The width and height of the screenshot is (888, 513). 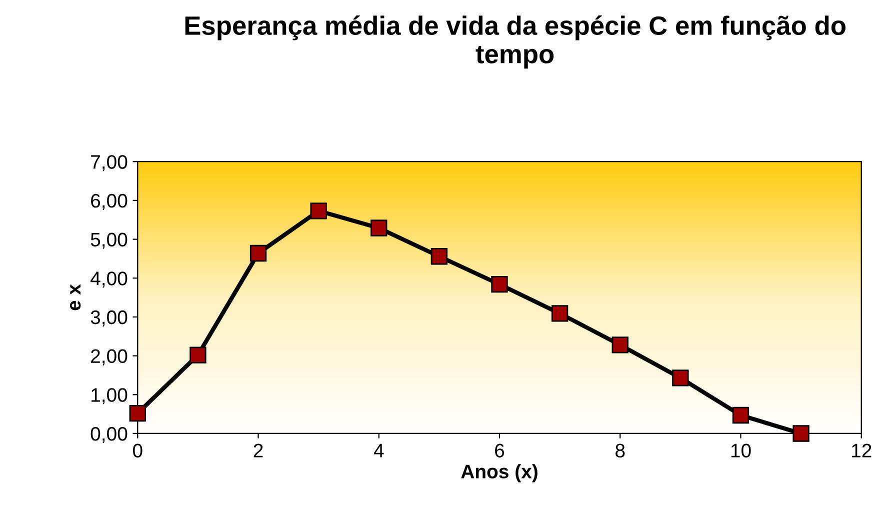 What do you see at coordinates (110, 396) in the screenshot?
I see `y-tick-label: 1,00` at bounding box center [110, 396].